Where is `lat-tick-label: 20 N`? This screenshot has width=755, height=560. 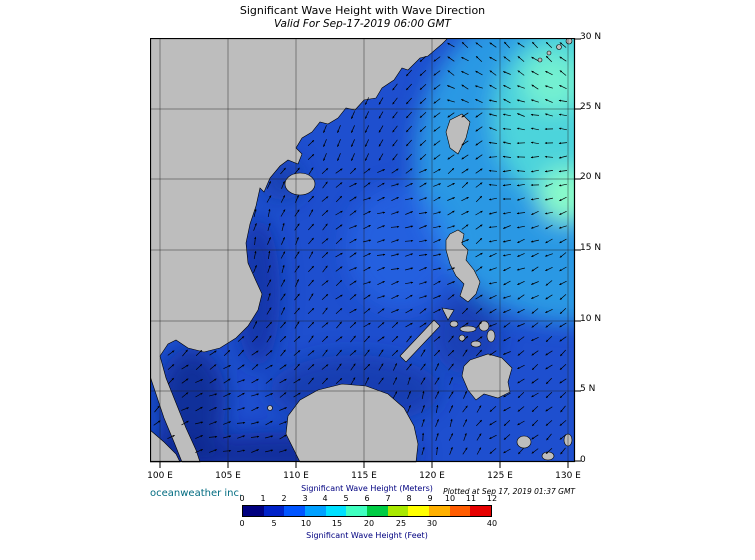 lat-tick-label: 20 N is located at coordinates (591, 177).